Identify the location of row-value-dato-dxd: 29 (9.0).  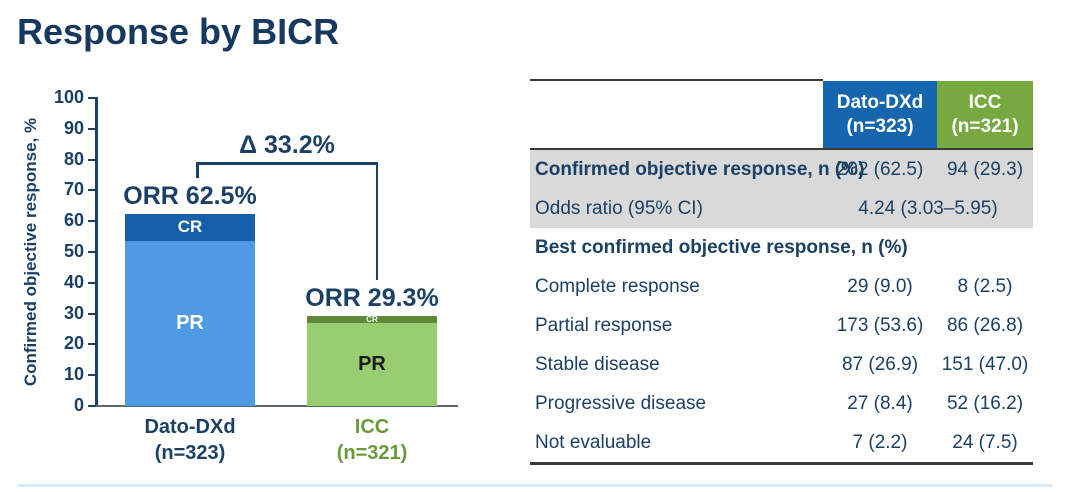
(880, 286).